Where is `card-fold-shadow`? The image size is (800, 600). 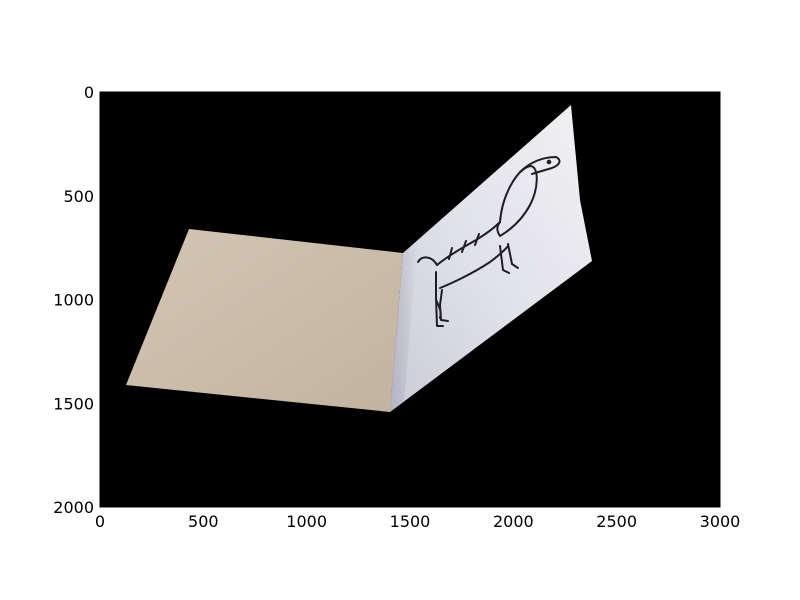 card-fold-shadow is located at coordinates (404, 326).